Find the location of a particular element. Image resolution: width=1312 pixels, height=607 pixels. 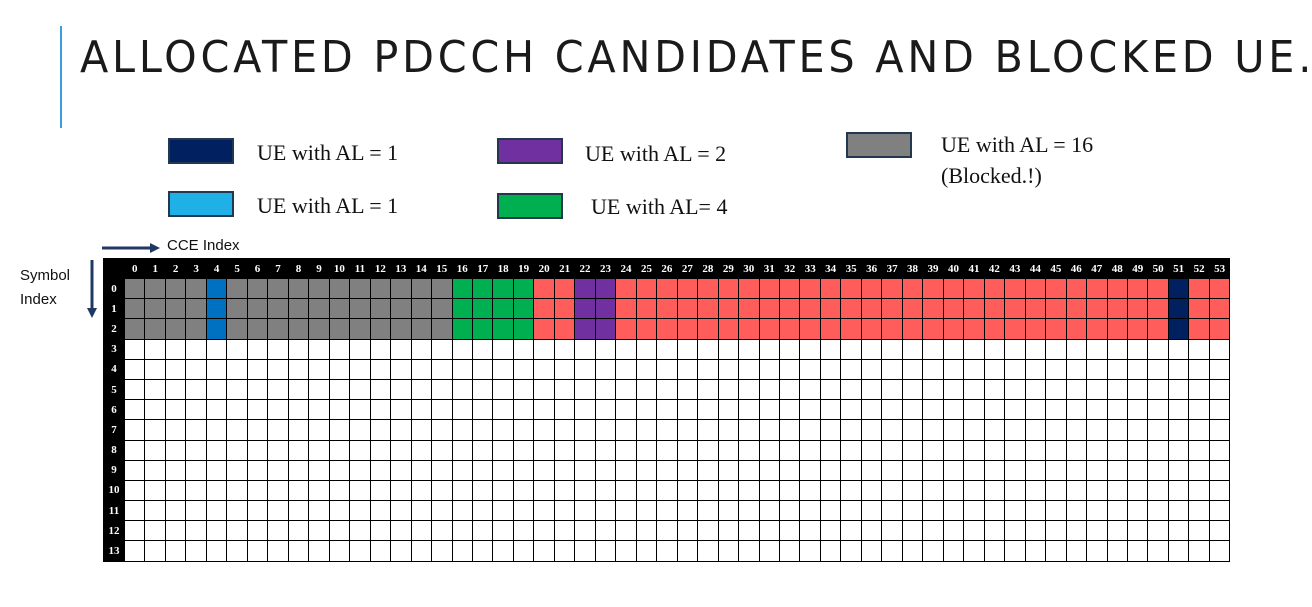

symbol-index-11: 11 is located at coordinates (114, 511).